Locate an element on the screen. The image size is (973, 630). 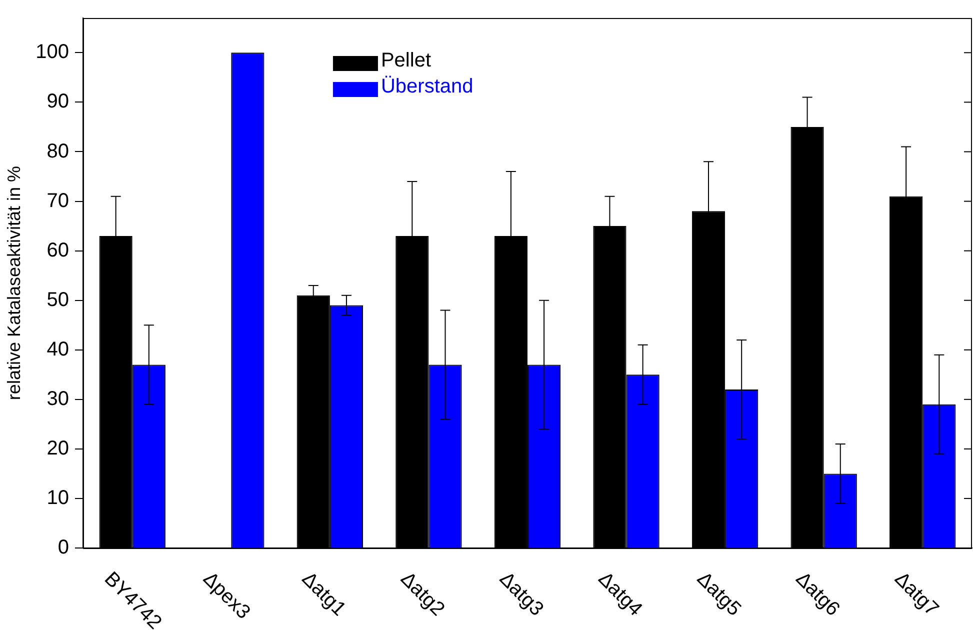
y-tick-label: 60 is located at coordinates (57, 250).